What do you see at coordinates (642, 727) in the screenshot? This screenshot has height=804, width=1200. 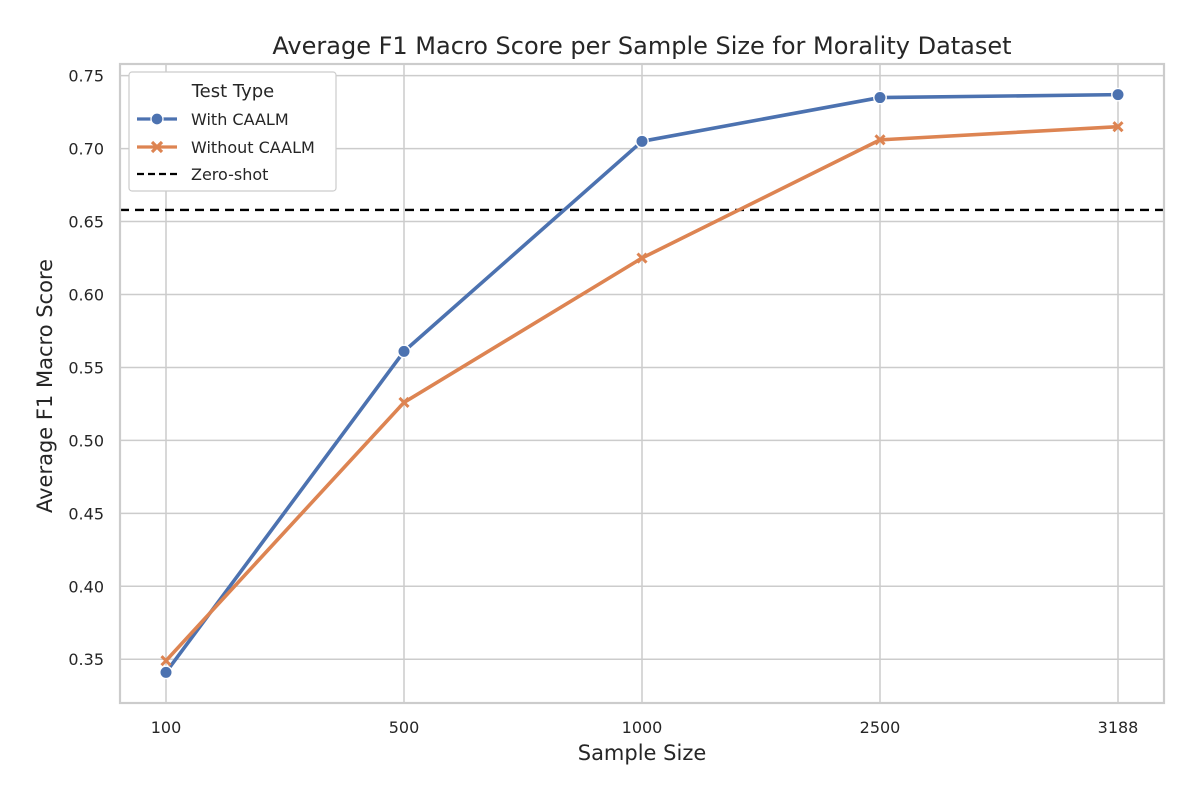 I see `x-tick-label: 1000` at bounding box center [642, 727].